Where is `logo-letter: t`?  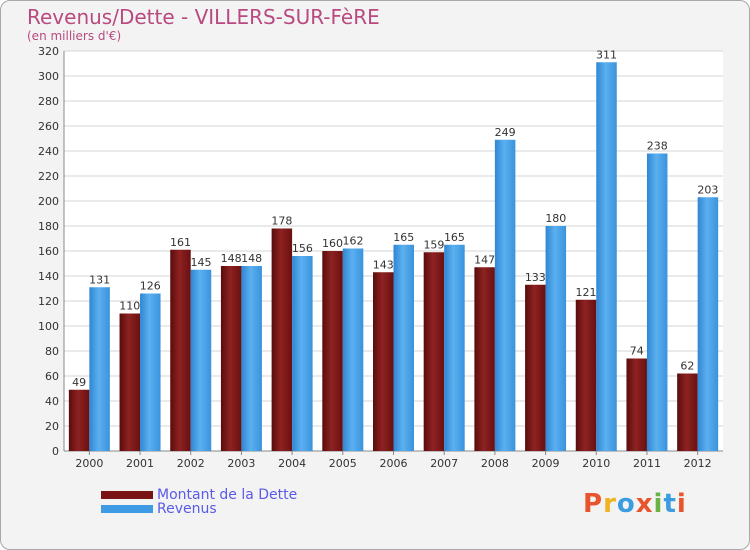 logo-letter: t is located at coordinates (670, 504).